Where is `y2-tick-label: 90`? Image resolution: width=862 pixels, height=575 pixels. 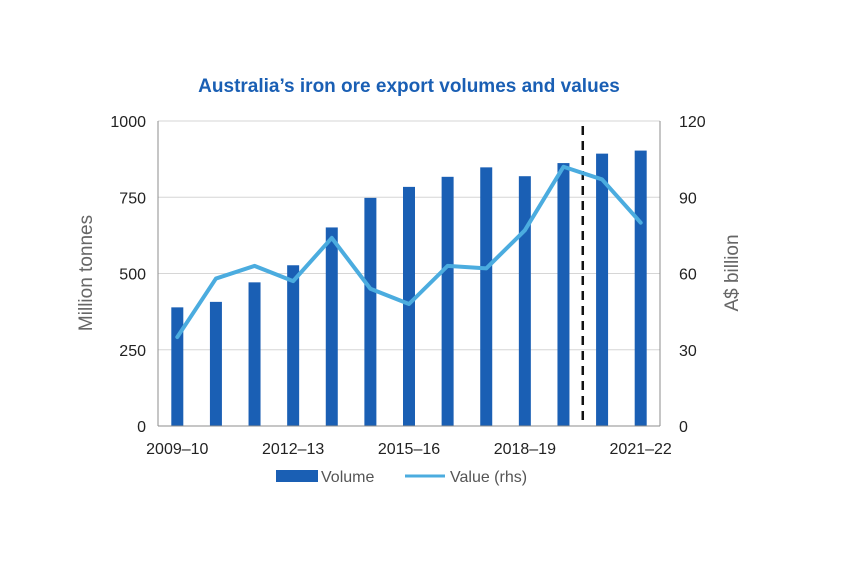 y2-tick-label: 90 is located at coordinates (688, 198).